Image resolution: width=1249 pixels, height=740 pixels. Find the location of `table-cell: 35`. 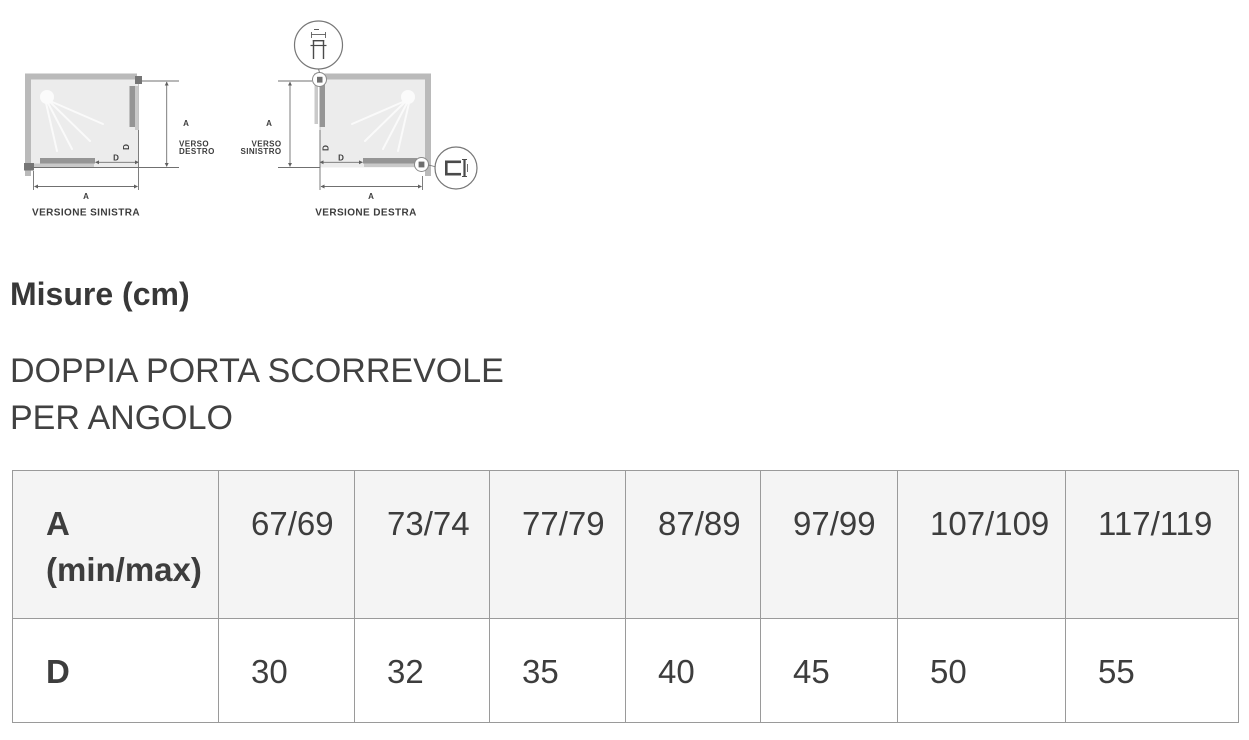

table-cell: 35 is located at coordinates (557, 670).